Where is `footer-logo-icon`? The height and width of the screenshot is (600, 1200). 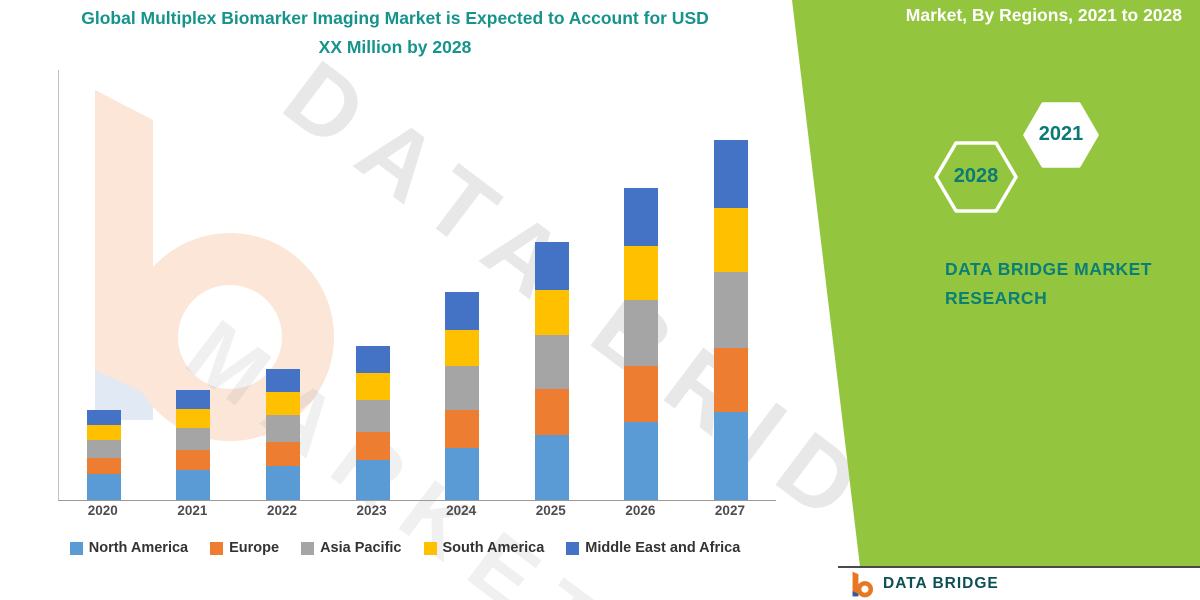 footer-logo-icon is located at coordinates (863, 584).